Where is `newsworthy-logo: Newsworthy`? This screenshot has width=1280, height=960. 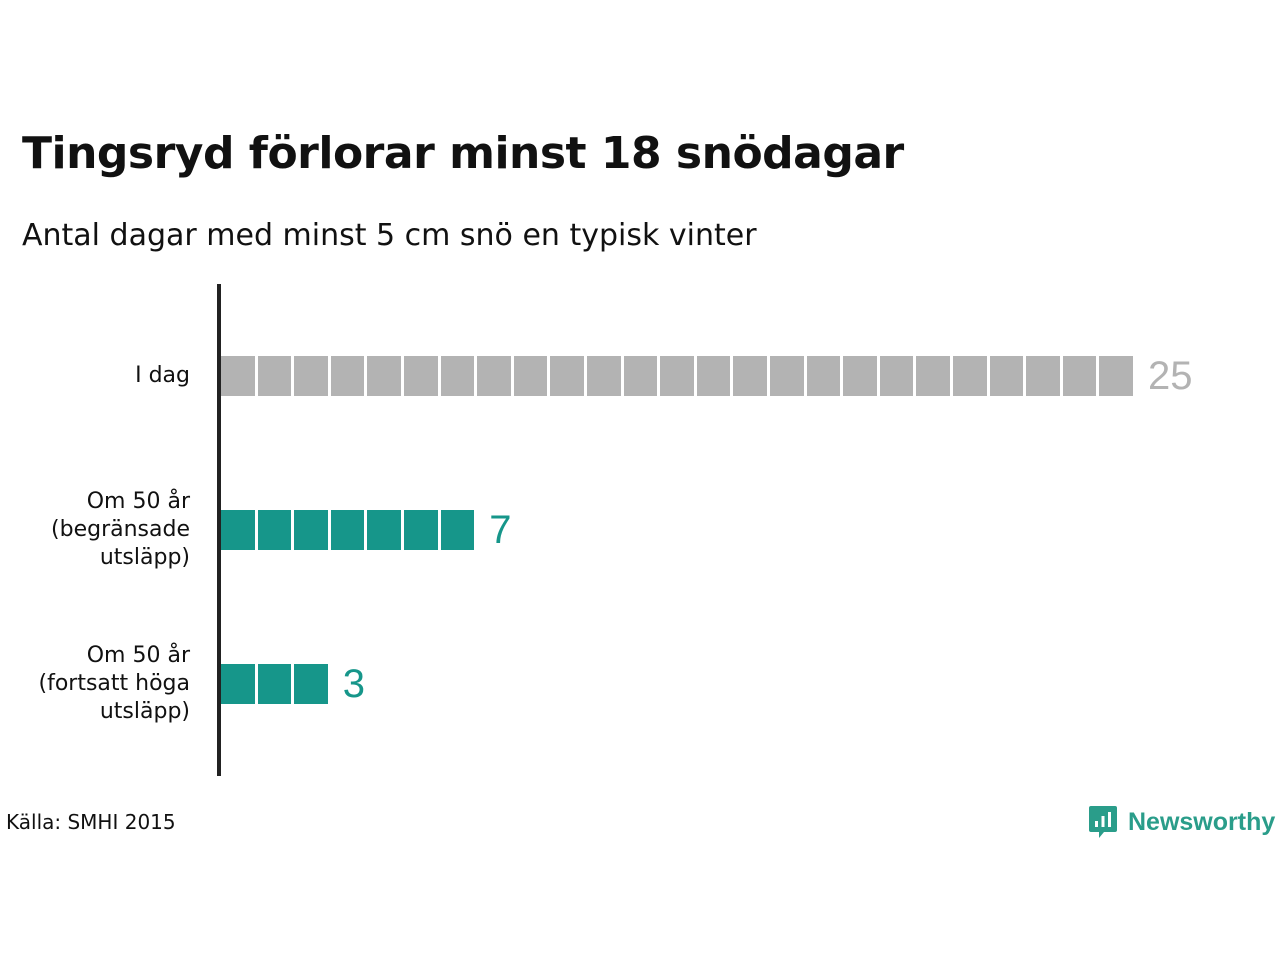 newsworthy-logo: Newsworthy is located at coordinates (1181, 822).